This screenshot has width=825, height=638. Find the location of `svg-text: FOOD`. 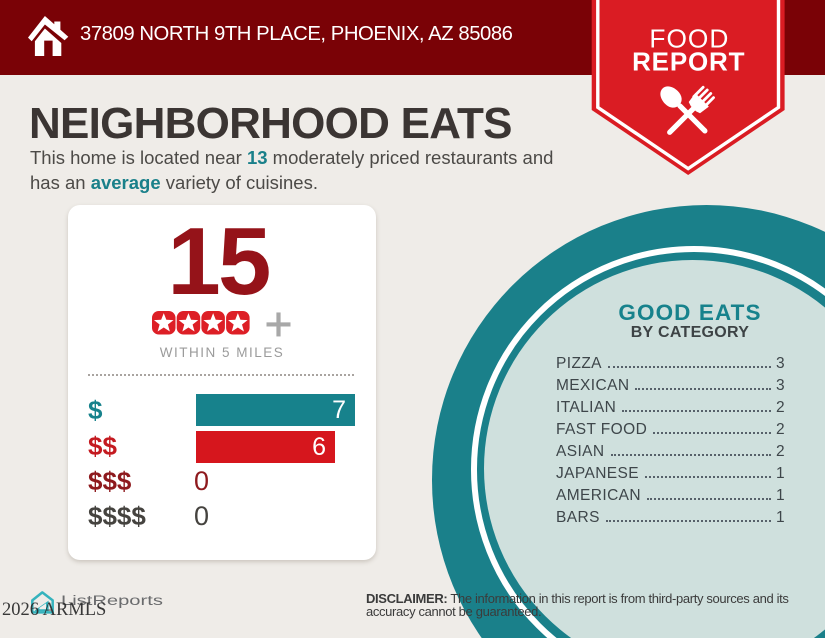

svg-text: FOOD is located at coordinates (689, 38).